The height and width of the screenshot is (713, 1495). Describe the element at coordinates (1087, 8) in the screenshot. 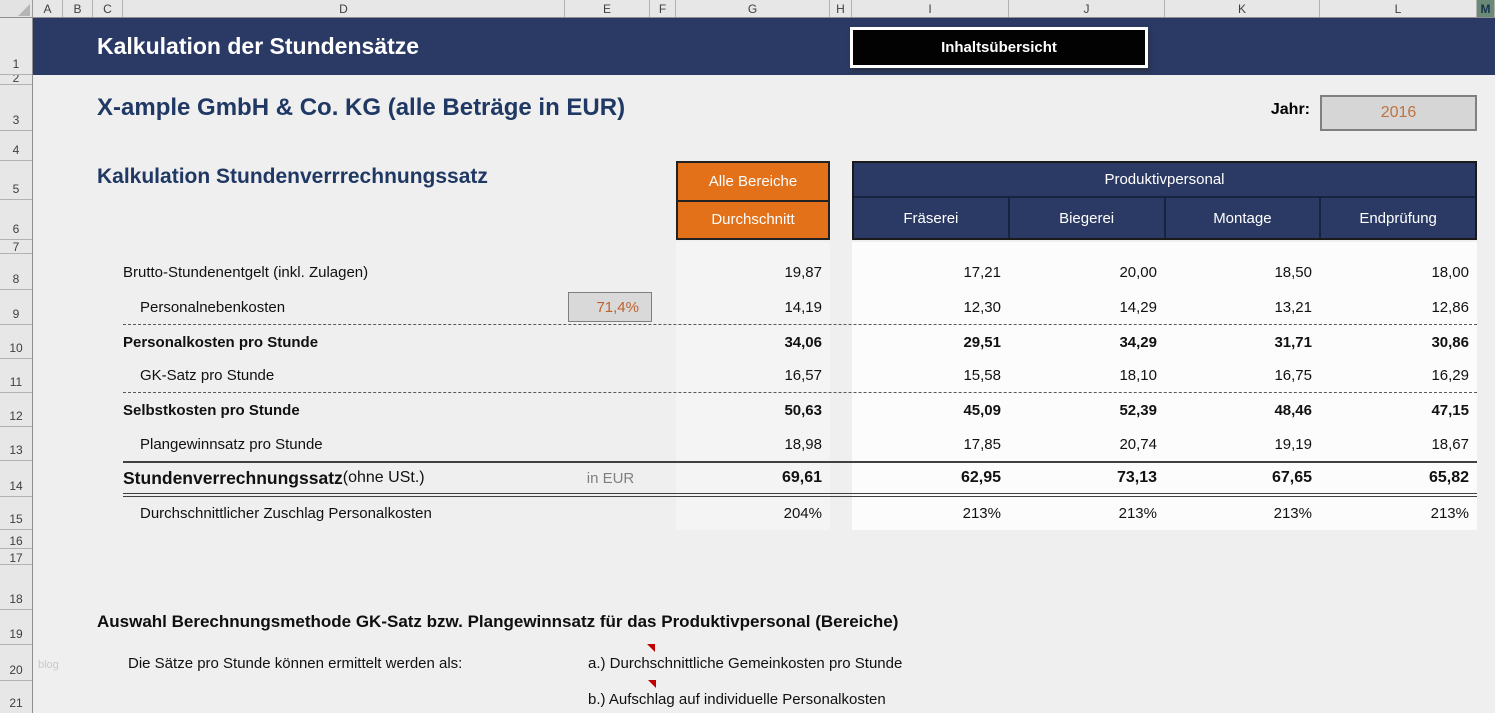

I see `column-header-j: J` at that location.